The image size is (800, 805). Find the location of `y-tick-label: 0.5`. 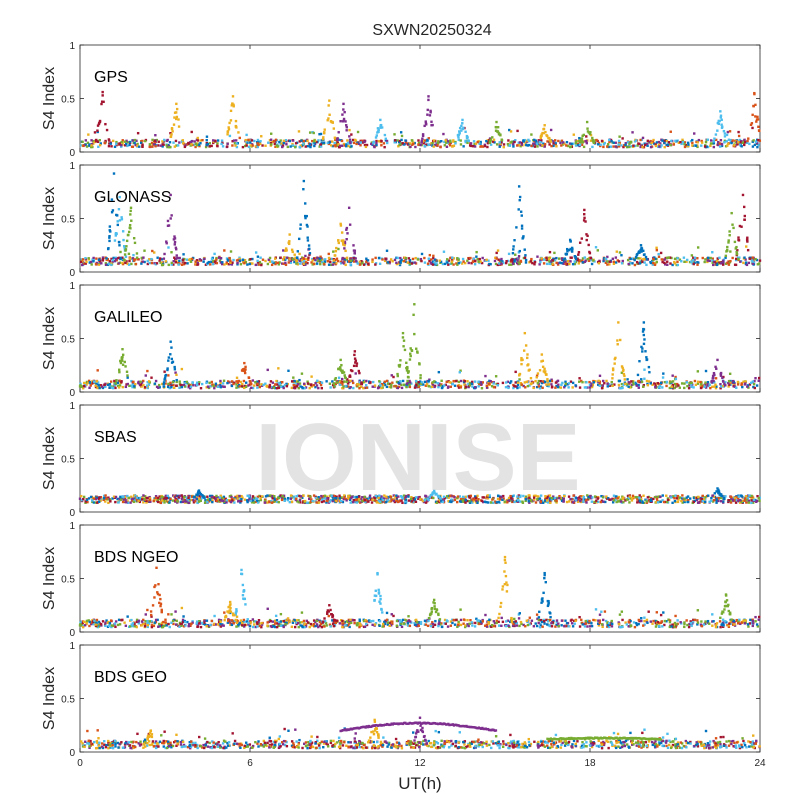

y-tick-label: 0.5 is located at coordinates (68, 460).